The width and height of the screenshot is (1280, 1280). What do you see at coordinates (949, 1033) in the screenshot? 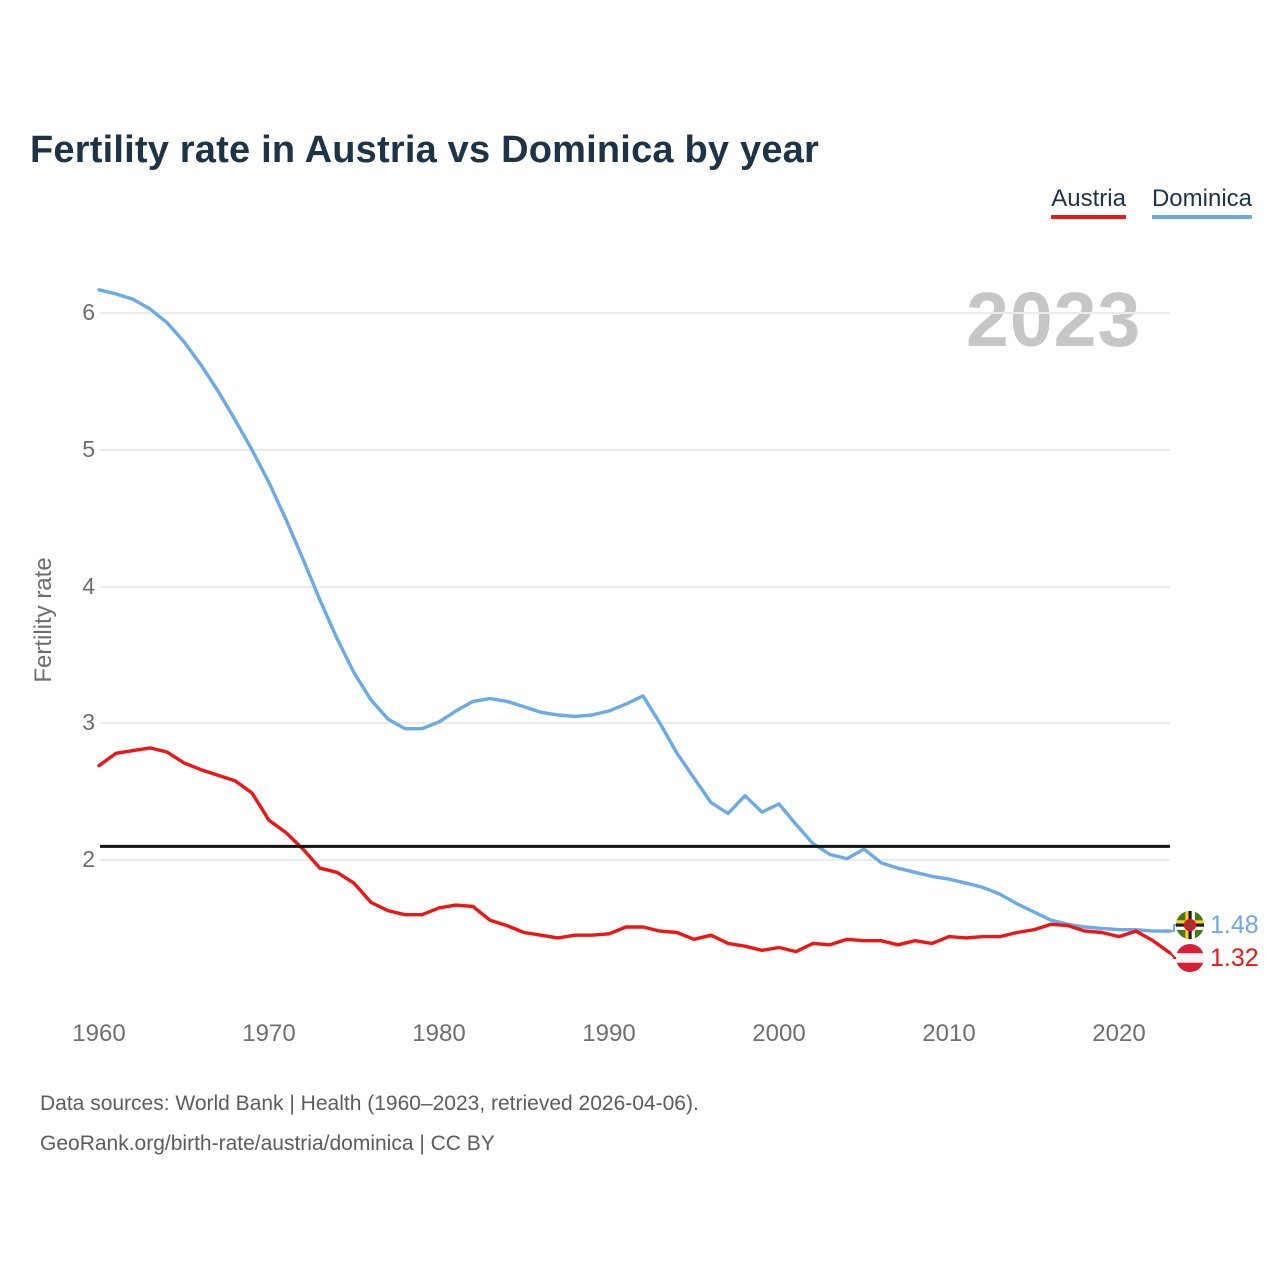
I see `x-tick-label: 2010` at bounding box center [949, 1033].